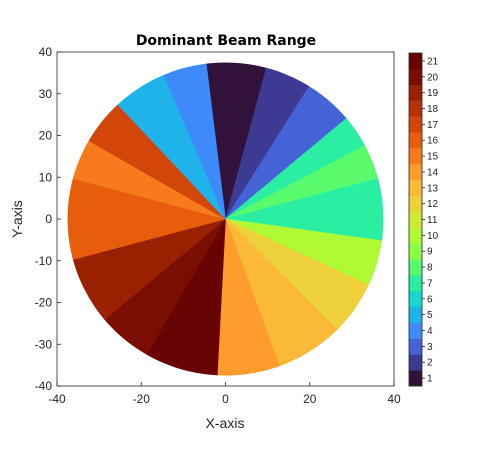  Describe the element at coordinates (44, 344) in the screenshot. I see `y-tick-label: -30` at that location.